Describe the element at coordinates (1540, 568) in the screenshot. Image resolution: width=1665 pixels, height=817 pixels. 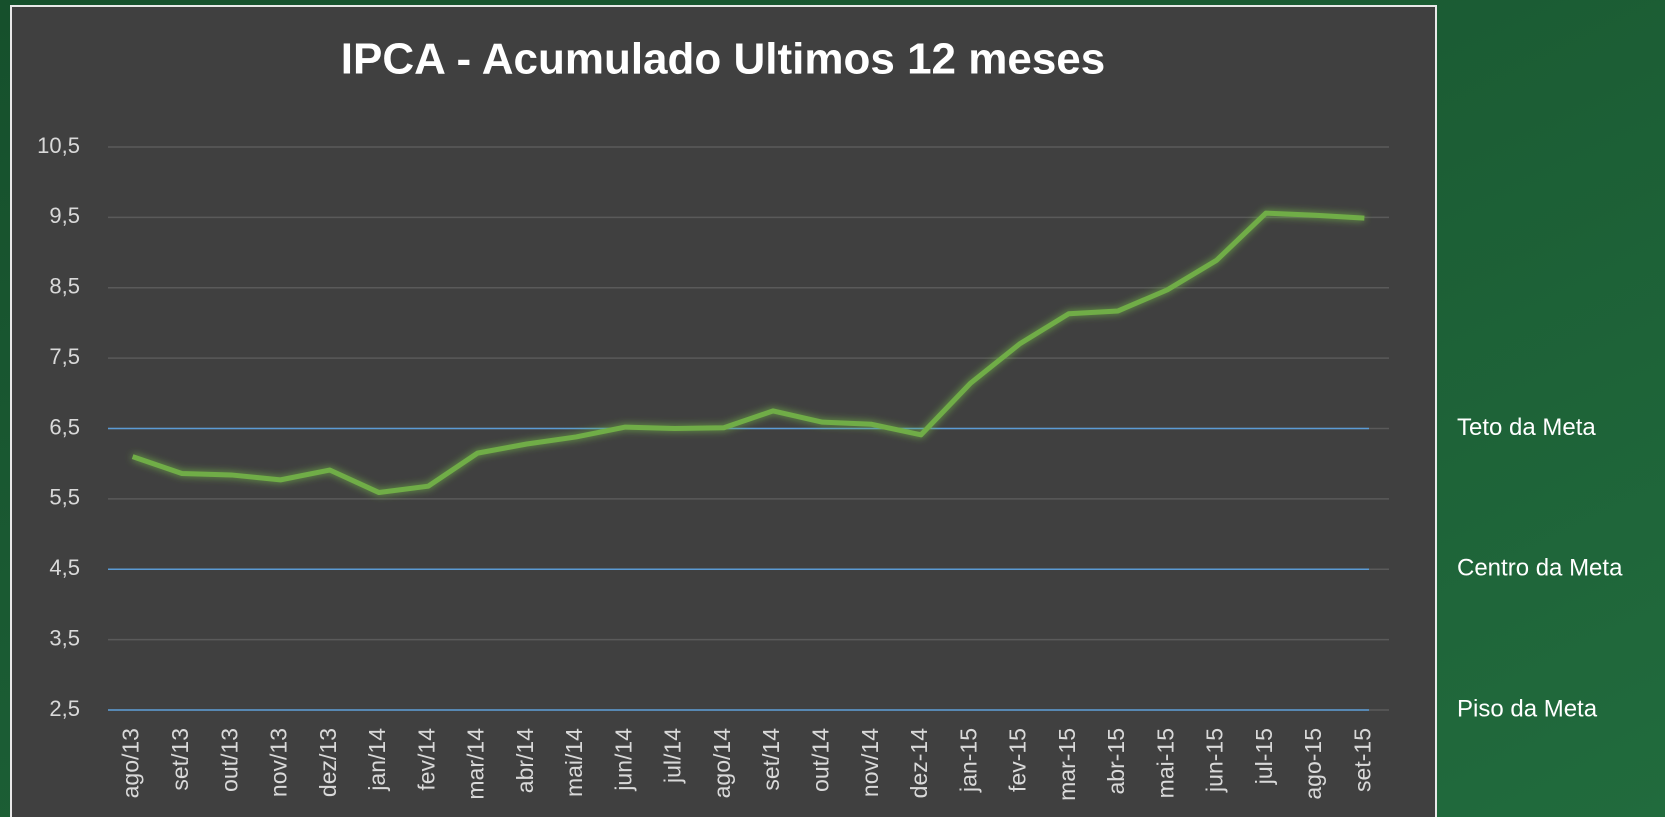
I see `reference-label: Centro da Meta` at that location.